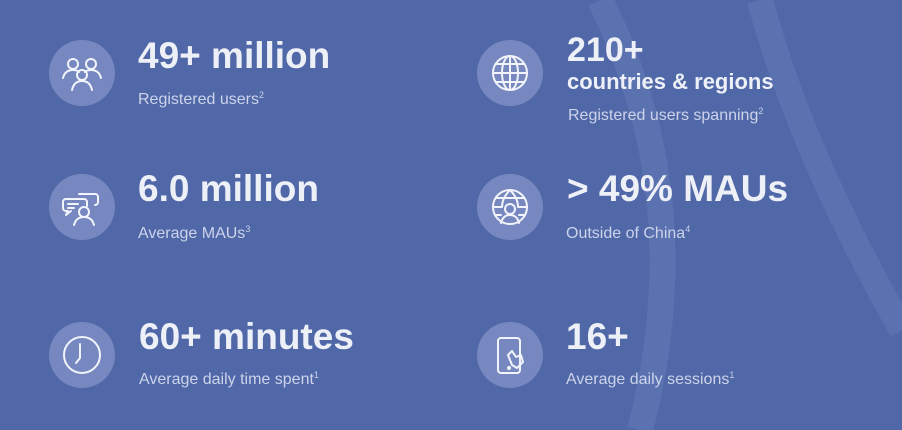 This screenshot has width=902, height=430. I want to click on stat-label: Average MAUs3, so click(194, 233).